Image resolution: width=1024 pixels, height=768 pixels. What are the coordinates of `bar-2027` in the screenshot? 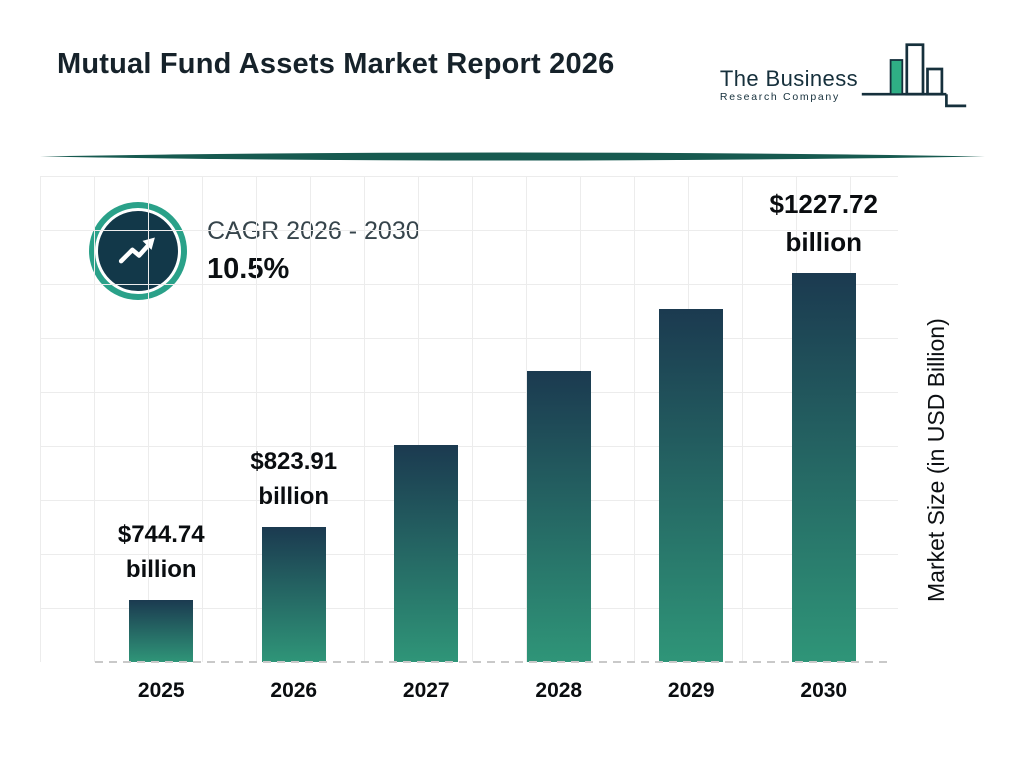 It's located at (426, 553).